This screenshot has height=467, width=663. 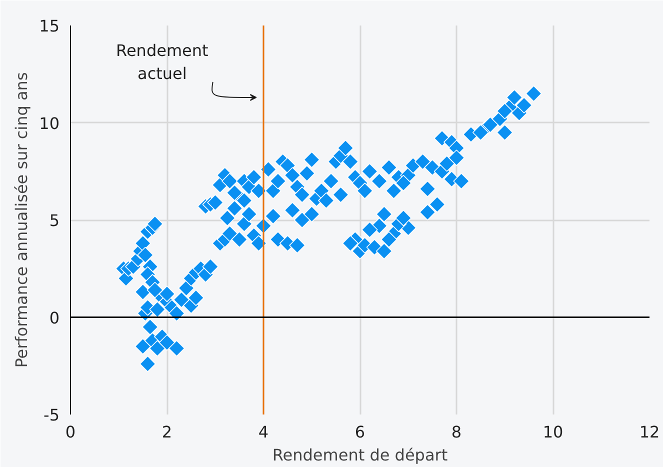 What do you see at coordinates (70, 432) in the screenshot?
I see `x-tick-label: 0` at bounding box center [70, 432].